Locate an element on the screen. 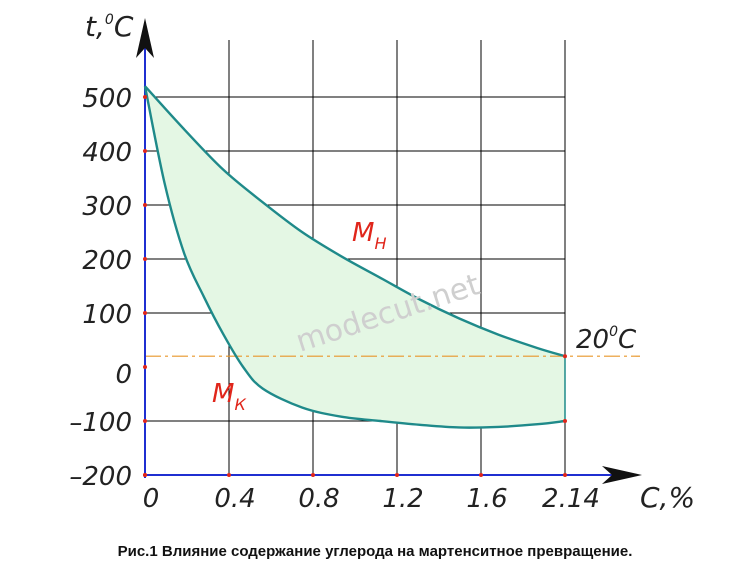 The image size is (750, 580). y-tick-label: 400 is located at coordinates (107, 153).